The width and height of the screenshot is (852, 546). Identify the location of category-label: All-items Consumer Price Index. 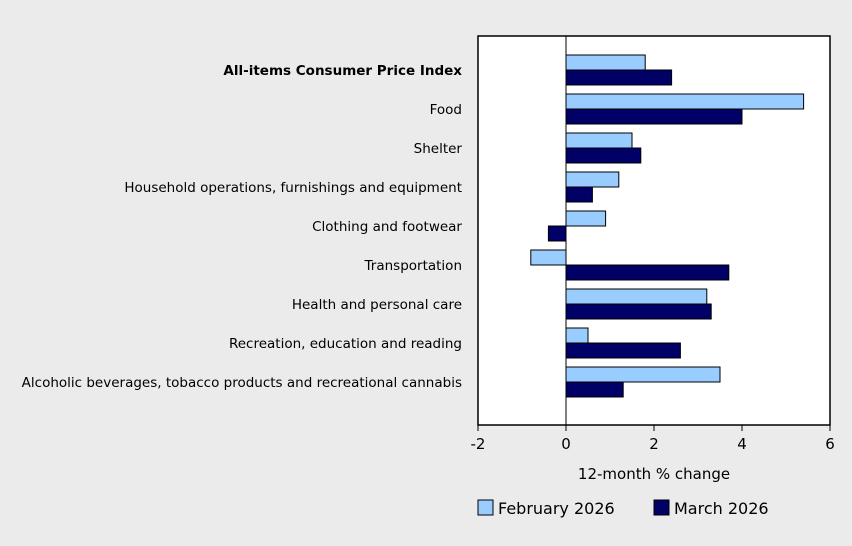
(342, 71).